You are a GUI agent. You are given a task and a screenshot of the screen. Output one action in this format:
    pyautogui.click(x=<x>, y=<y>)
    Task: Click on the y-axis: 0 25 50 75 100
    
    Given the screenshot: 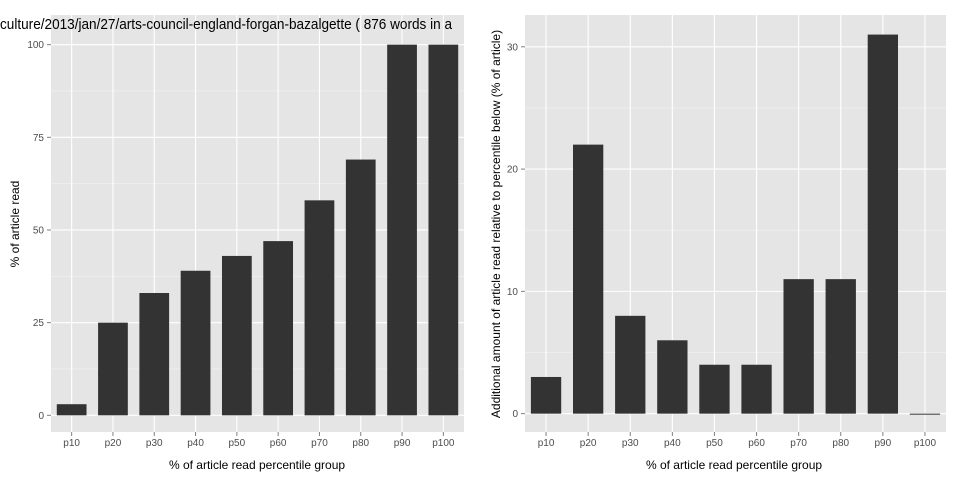 What is the action you would take?
    pyautogui.click(x=39, y=231)
    